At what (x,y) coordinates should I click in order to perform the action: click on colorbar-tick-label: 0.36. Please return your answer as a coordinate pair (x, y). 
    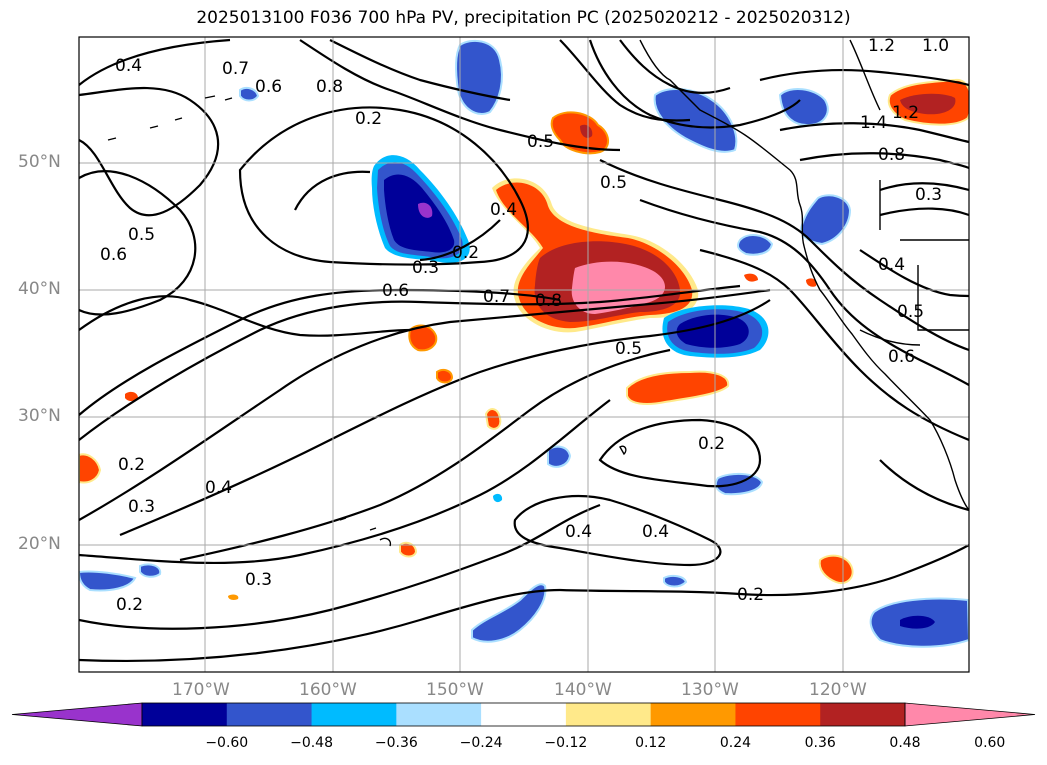
    Looking at the image, I should click on (820, 743).